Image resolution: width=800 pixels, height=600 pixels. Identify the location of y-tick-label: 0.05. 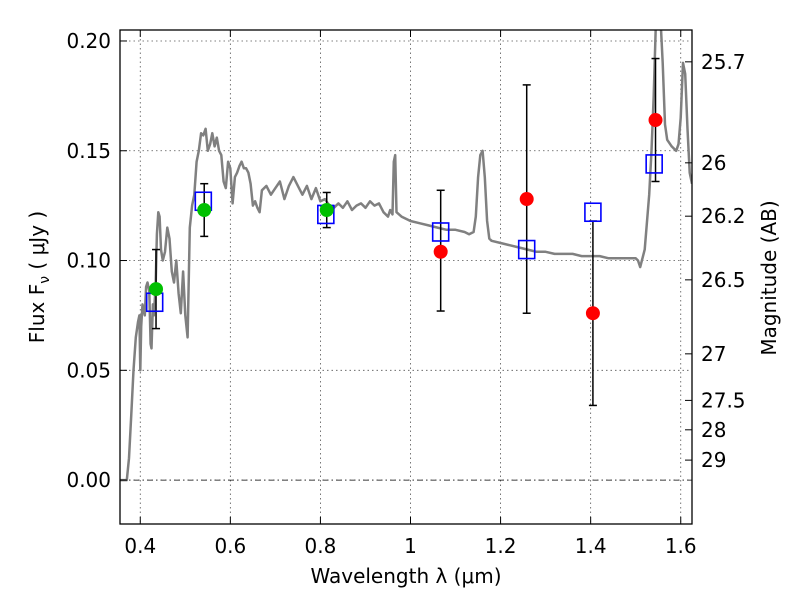
(88, 370).